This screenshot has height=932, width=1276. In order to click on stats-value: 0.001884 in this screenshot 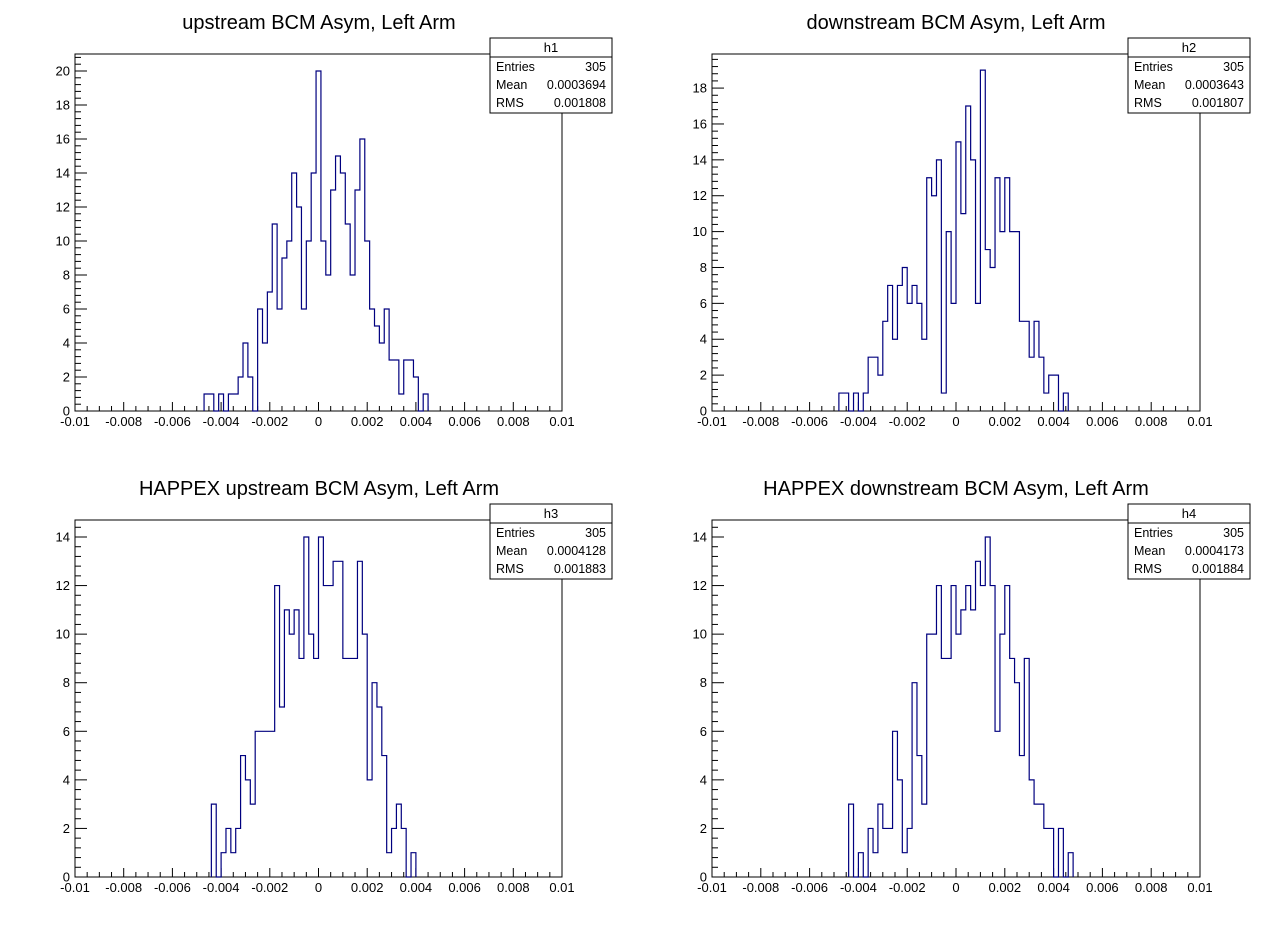, I will do `click(1218, 569)`.